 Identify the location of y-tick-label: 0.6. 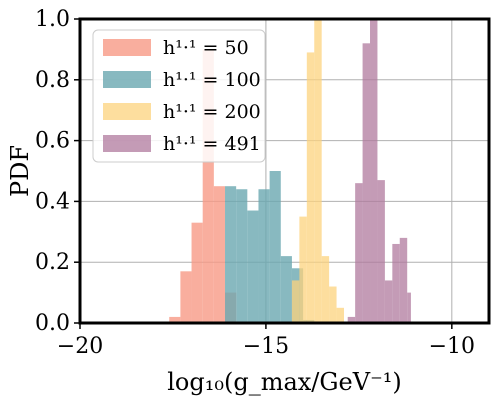
(52, 141).